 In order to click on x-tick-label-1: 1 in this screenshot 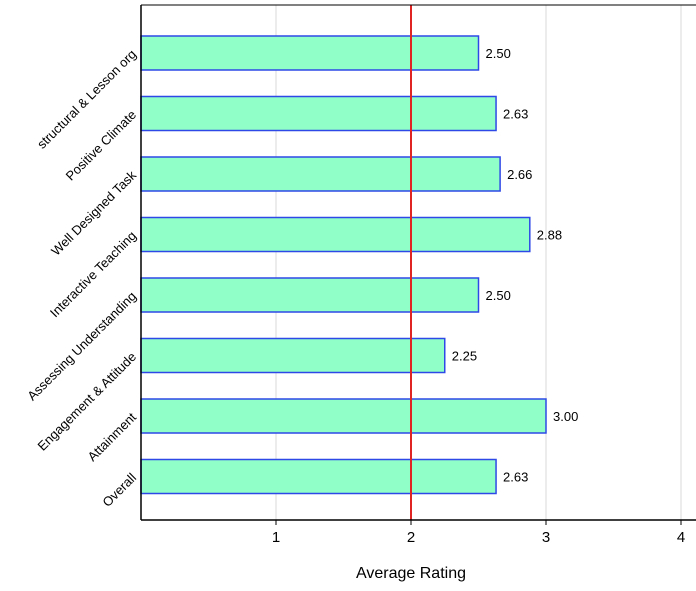, I will do `click(276, 537)`.